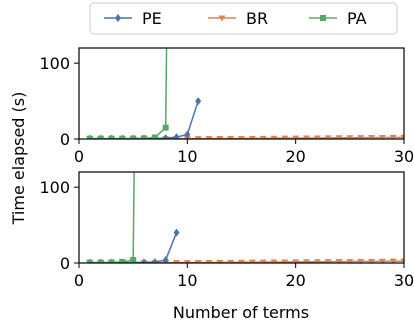 The image size is (414, 328). I want to click on y-axis-label: Time elapsed (s), so click(18, 159).